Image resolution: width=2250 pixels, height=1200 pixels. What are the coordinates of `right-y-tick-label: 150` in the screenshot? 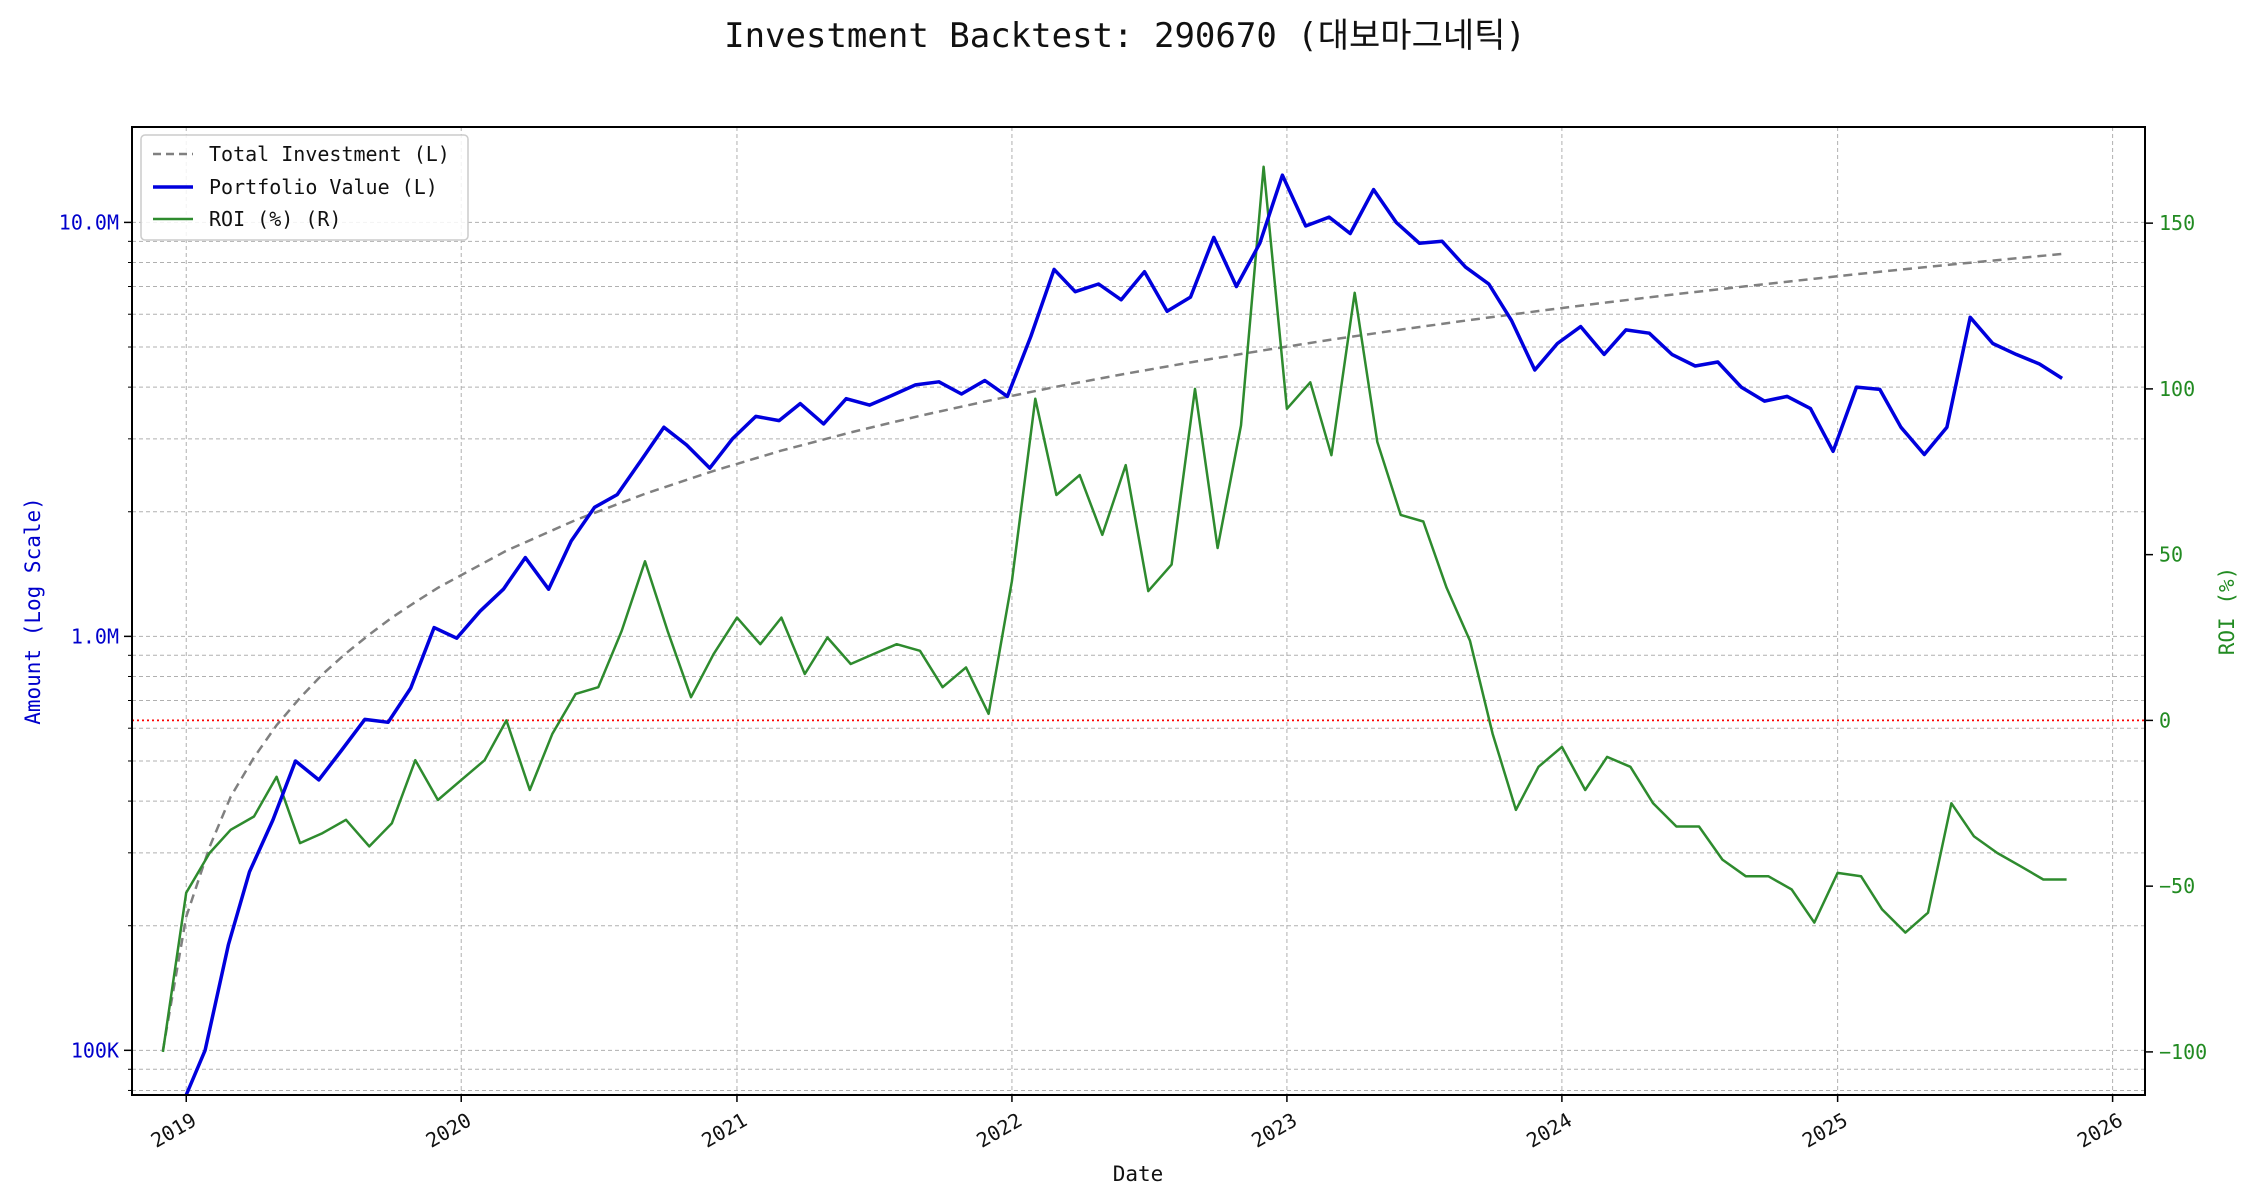 It's located at (2177, 223).